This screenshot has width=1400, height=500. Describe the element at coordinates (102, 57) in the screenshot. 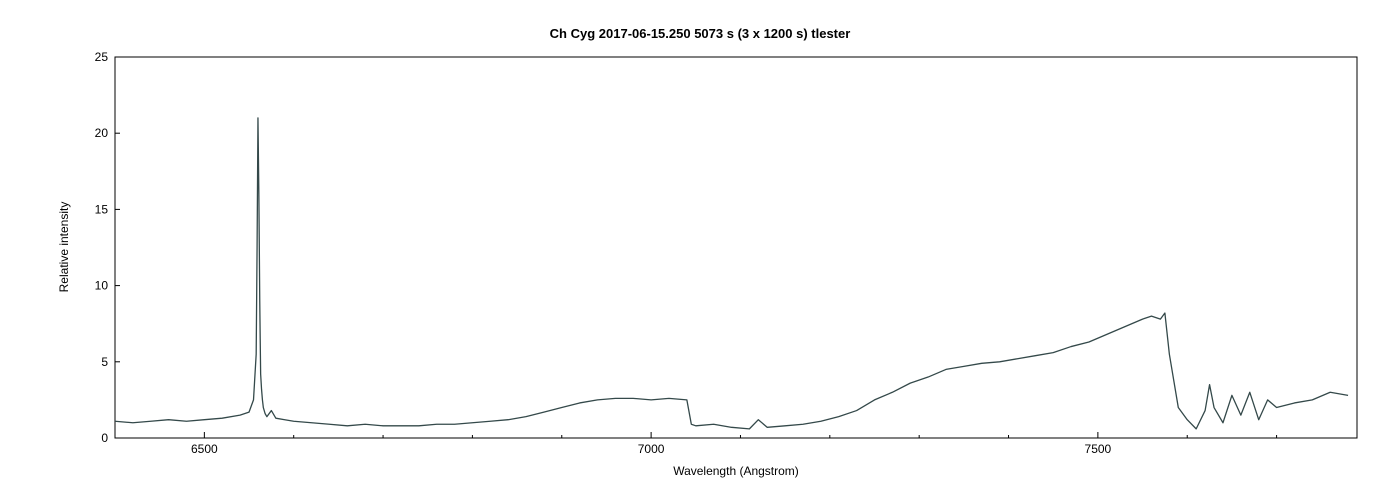

I see `y-tick-label: 25` at that location.